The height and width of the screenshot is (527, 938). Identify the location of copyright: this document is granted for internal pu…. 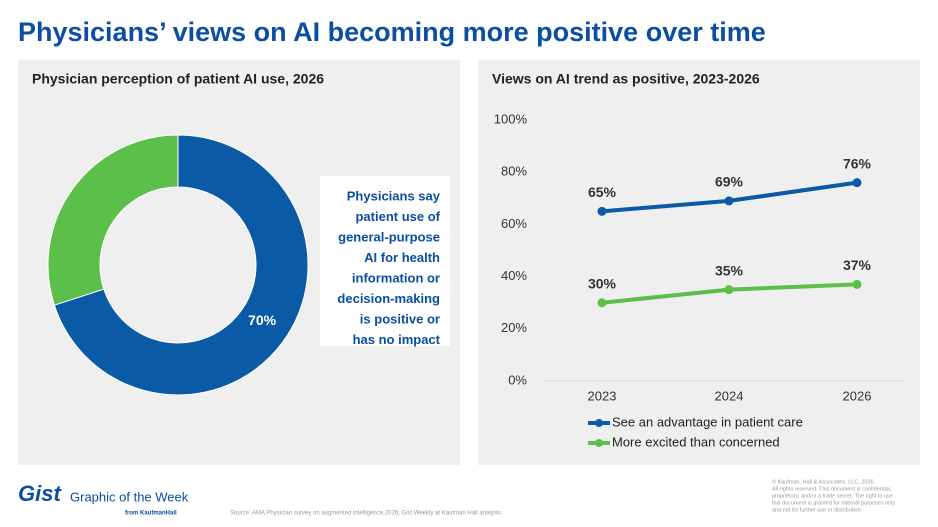
(833, 503).